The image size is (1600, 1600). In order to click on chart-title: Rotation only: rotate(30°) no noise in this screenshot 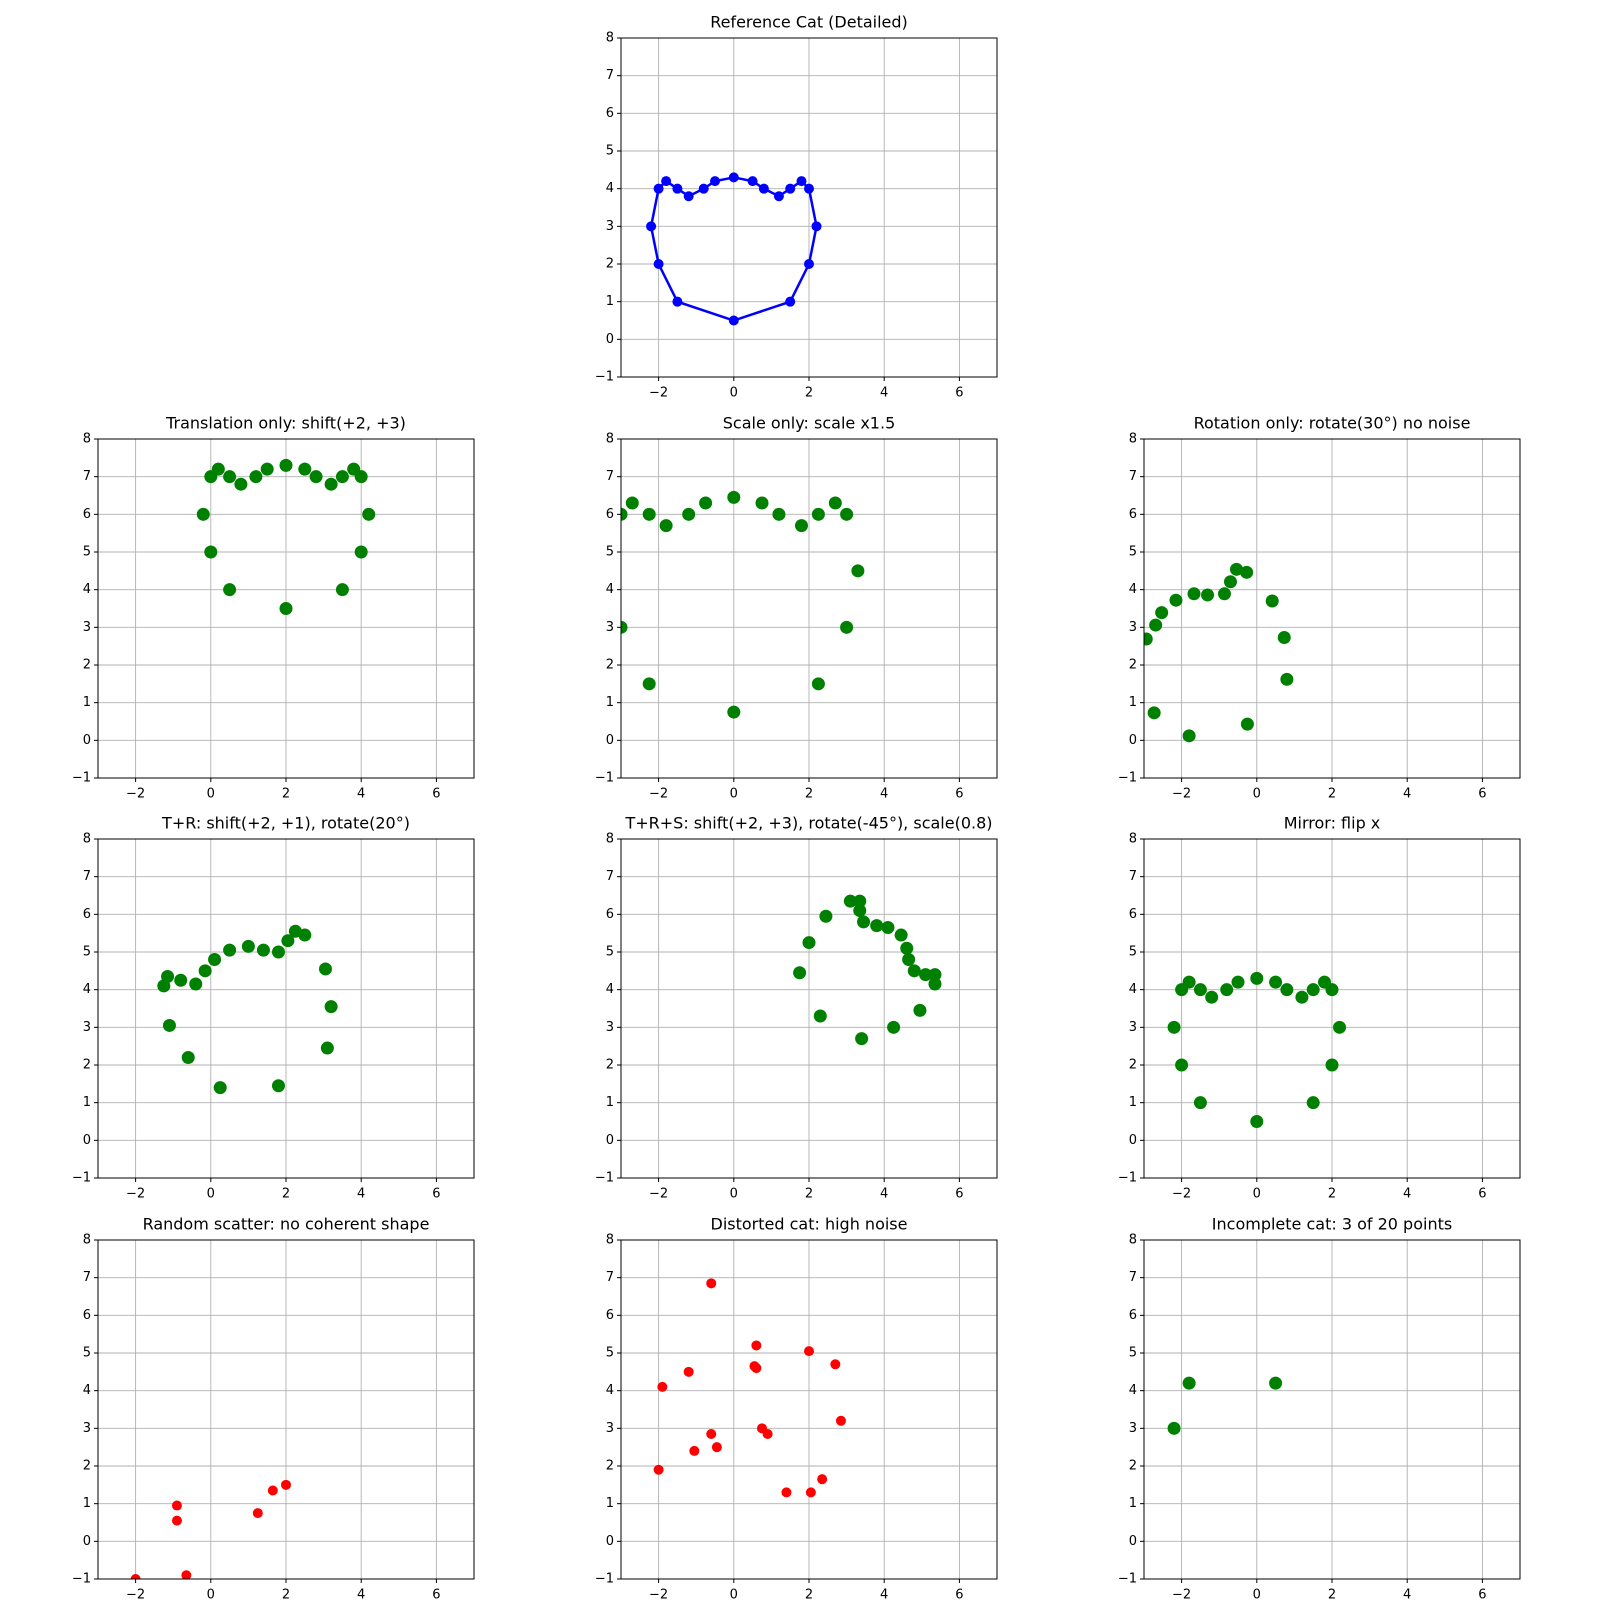, I will do `click(1332, 423)`.